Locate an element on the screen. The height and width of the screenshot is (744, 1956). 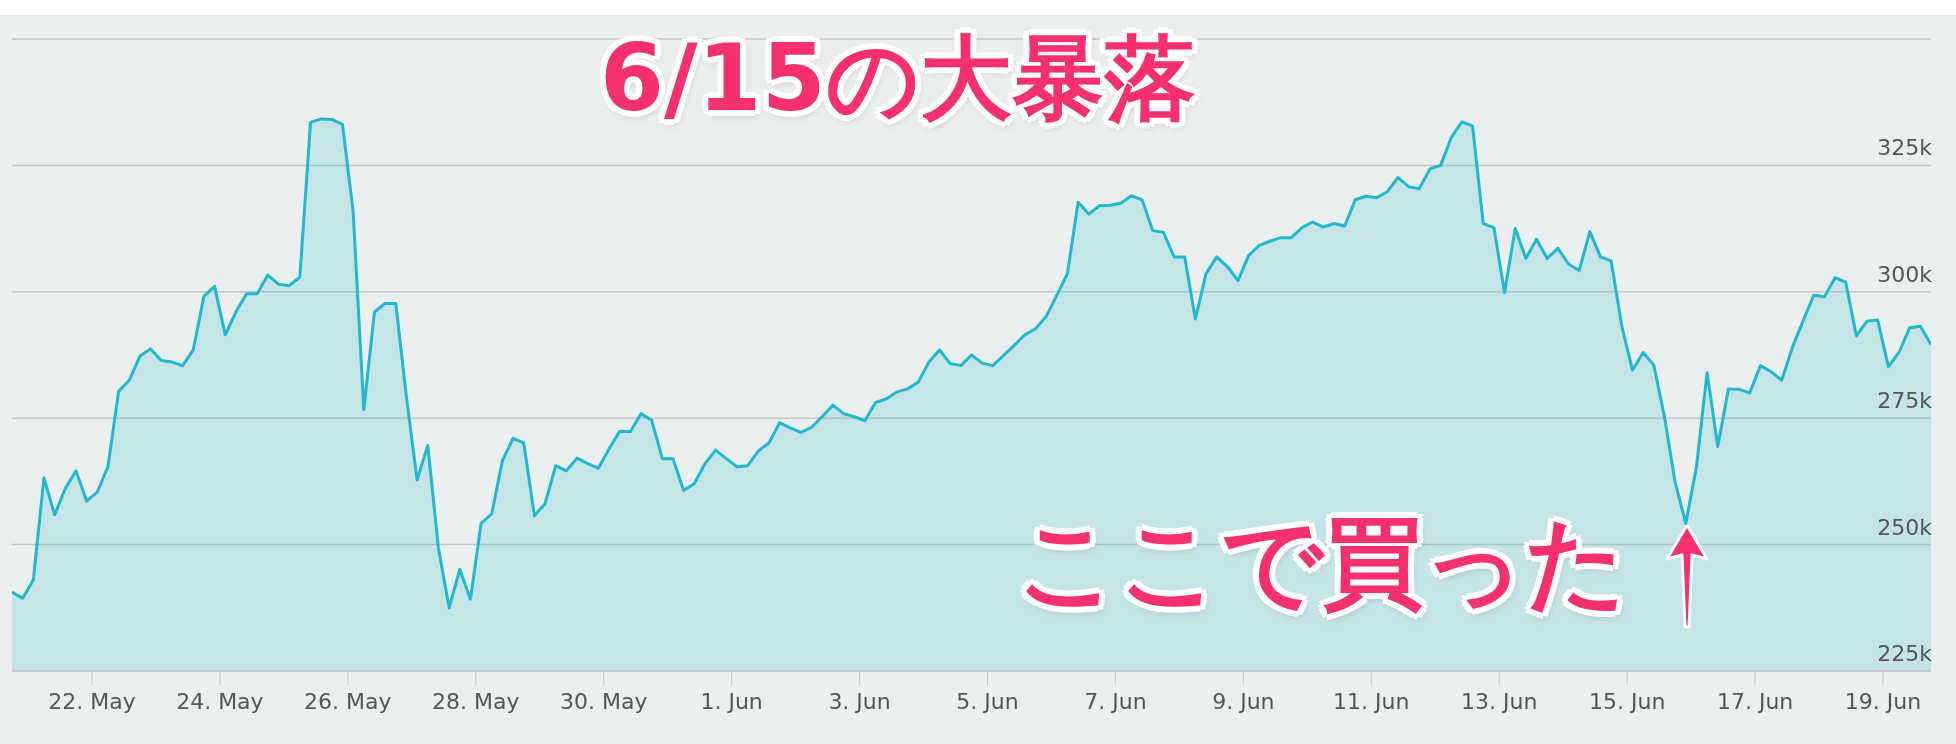
x-tick-label: 17. Jun is located at coordinates (1755, 701).